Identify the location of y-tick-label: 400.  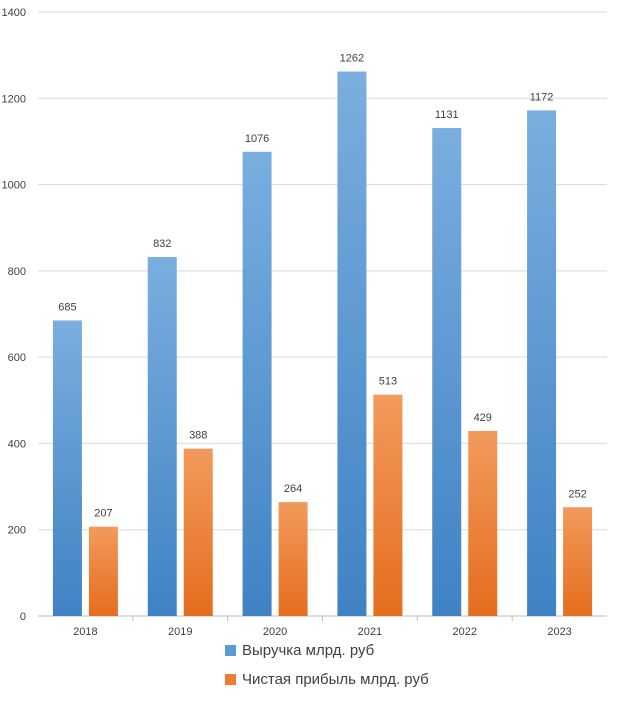
(17, 444).